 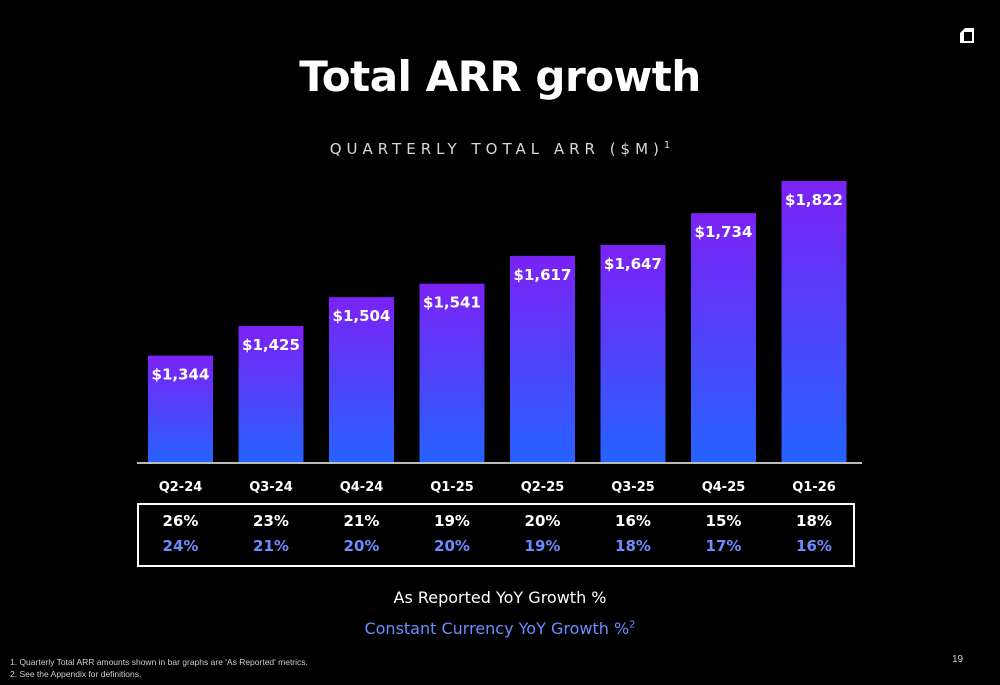 I want to click on category-label-Q1-25: Q1-25, so click(x=452, y=487).